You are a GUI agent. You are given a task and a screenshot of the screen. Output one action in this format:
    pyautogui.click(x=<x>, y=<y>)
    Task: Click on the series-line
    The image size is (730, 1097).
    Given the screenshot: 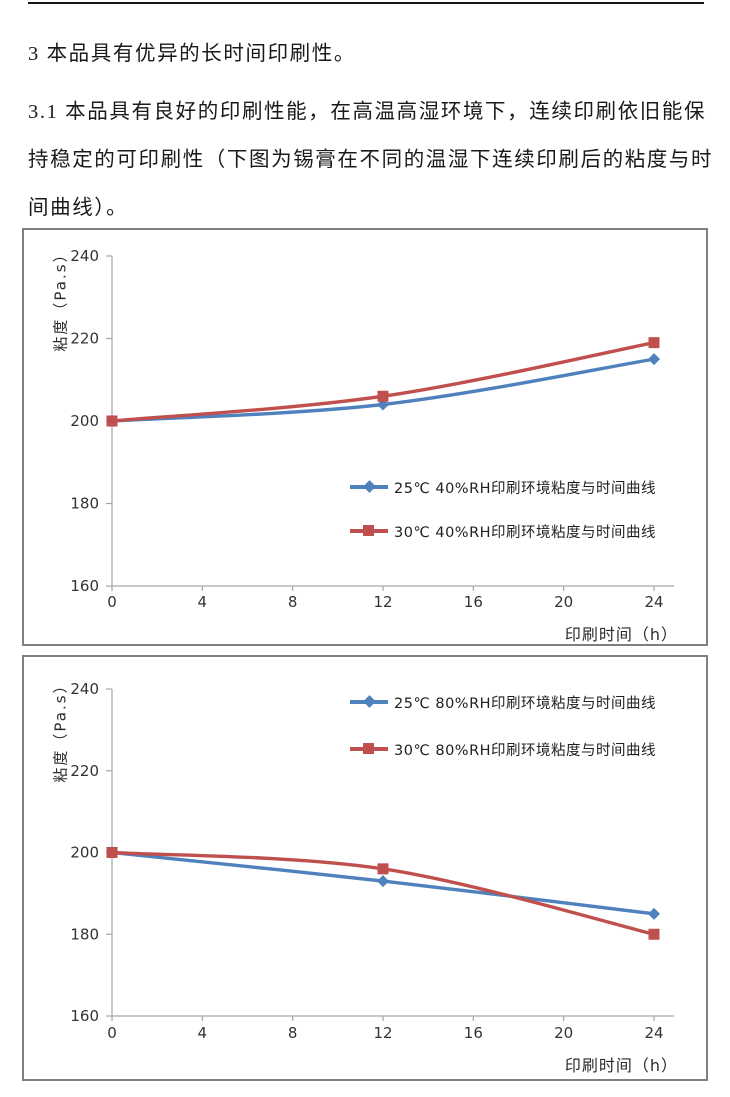 What is the action you would take?
    pyautogui.click(x=383, y=390)
    